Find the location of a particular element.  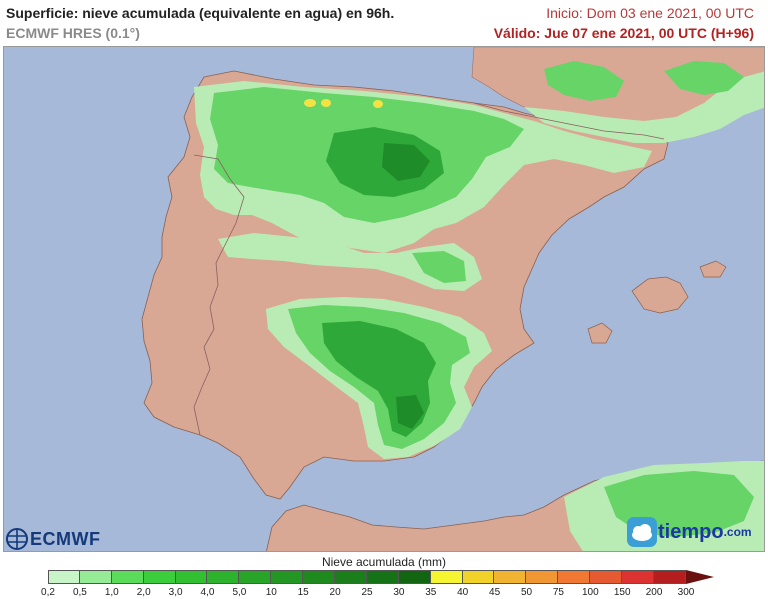

ecmwf-label: ECMWF is located at coordinates (65, 538).